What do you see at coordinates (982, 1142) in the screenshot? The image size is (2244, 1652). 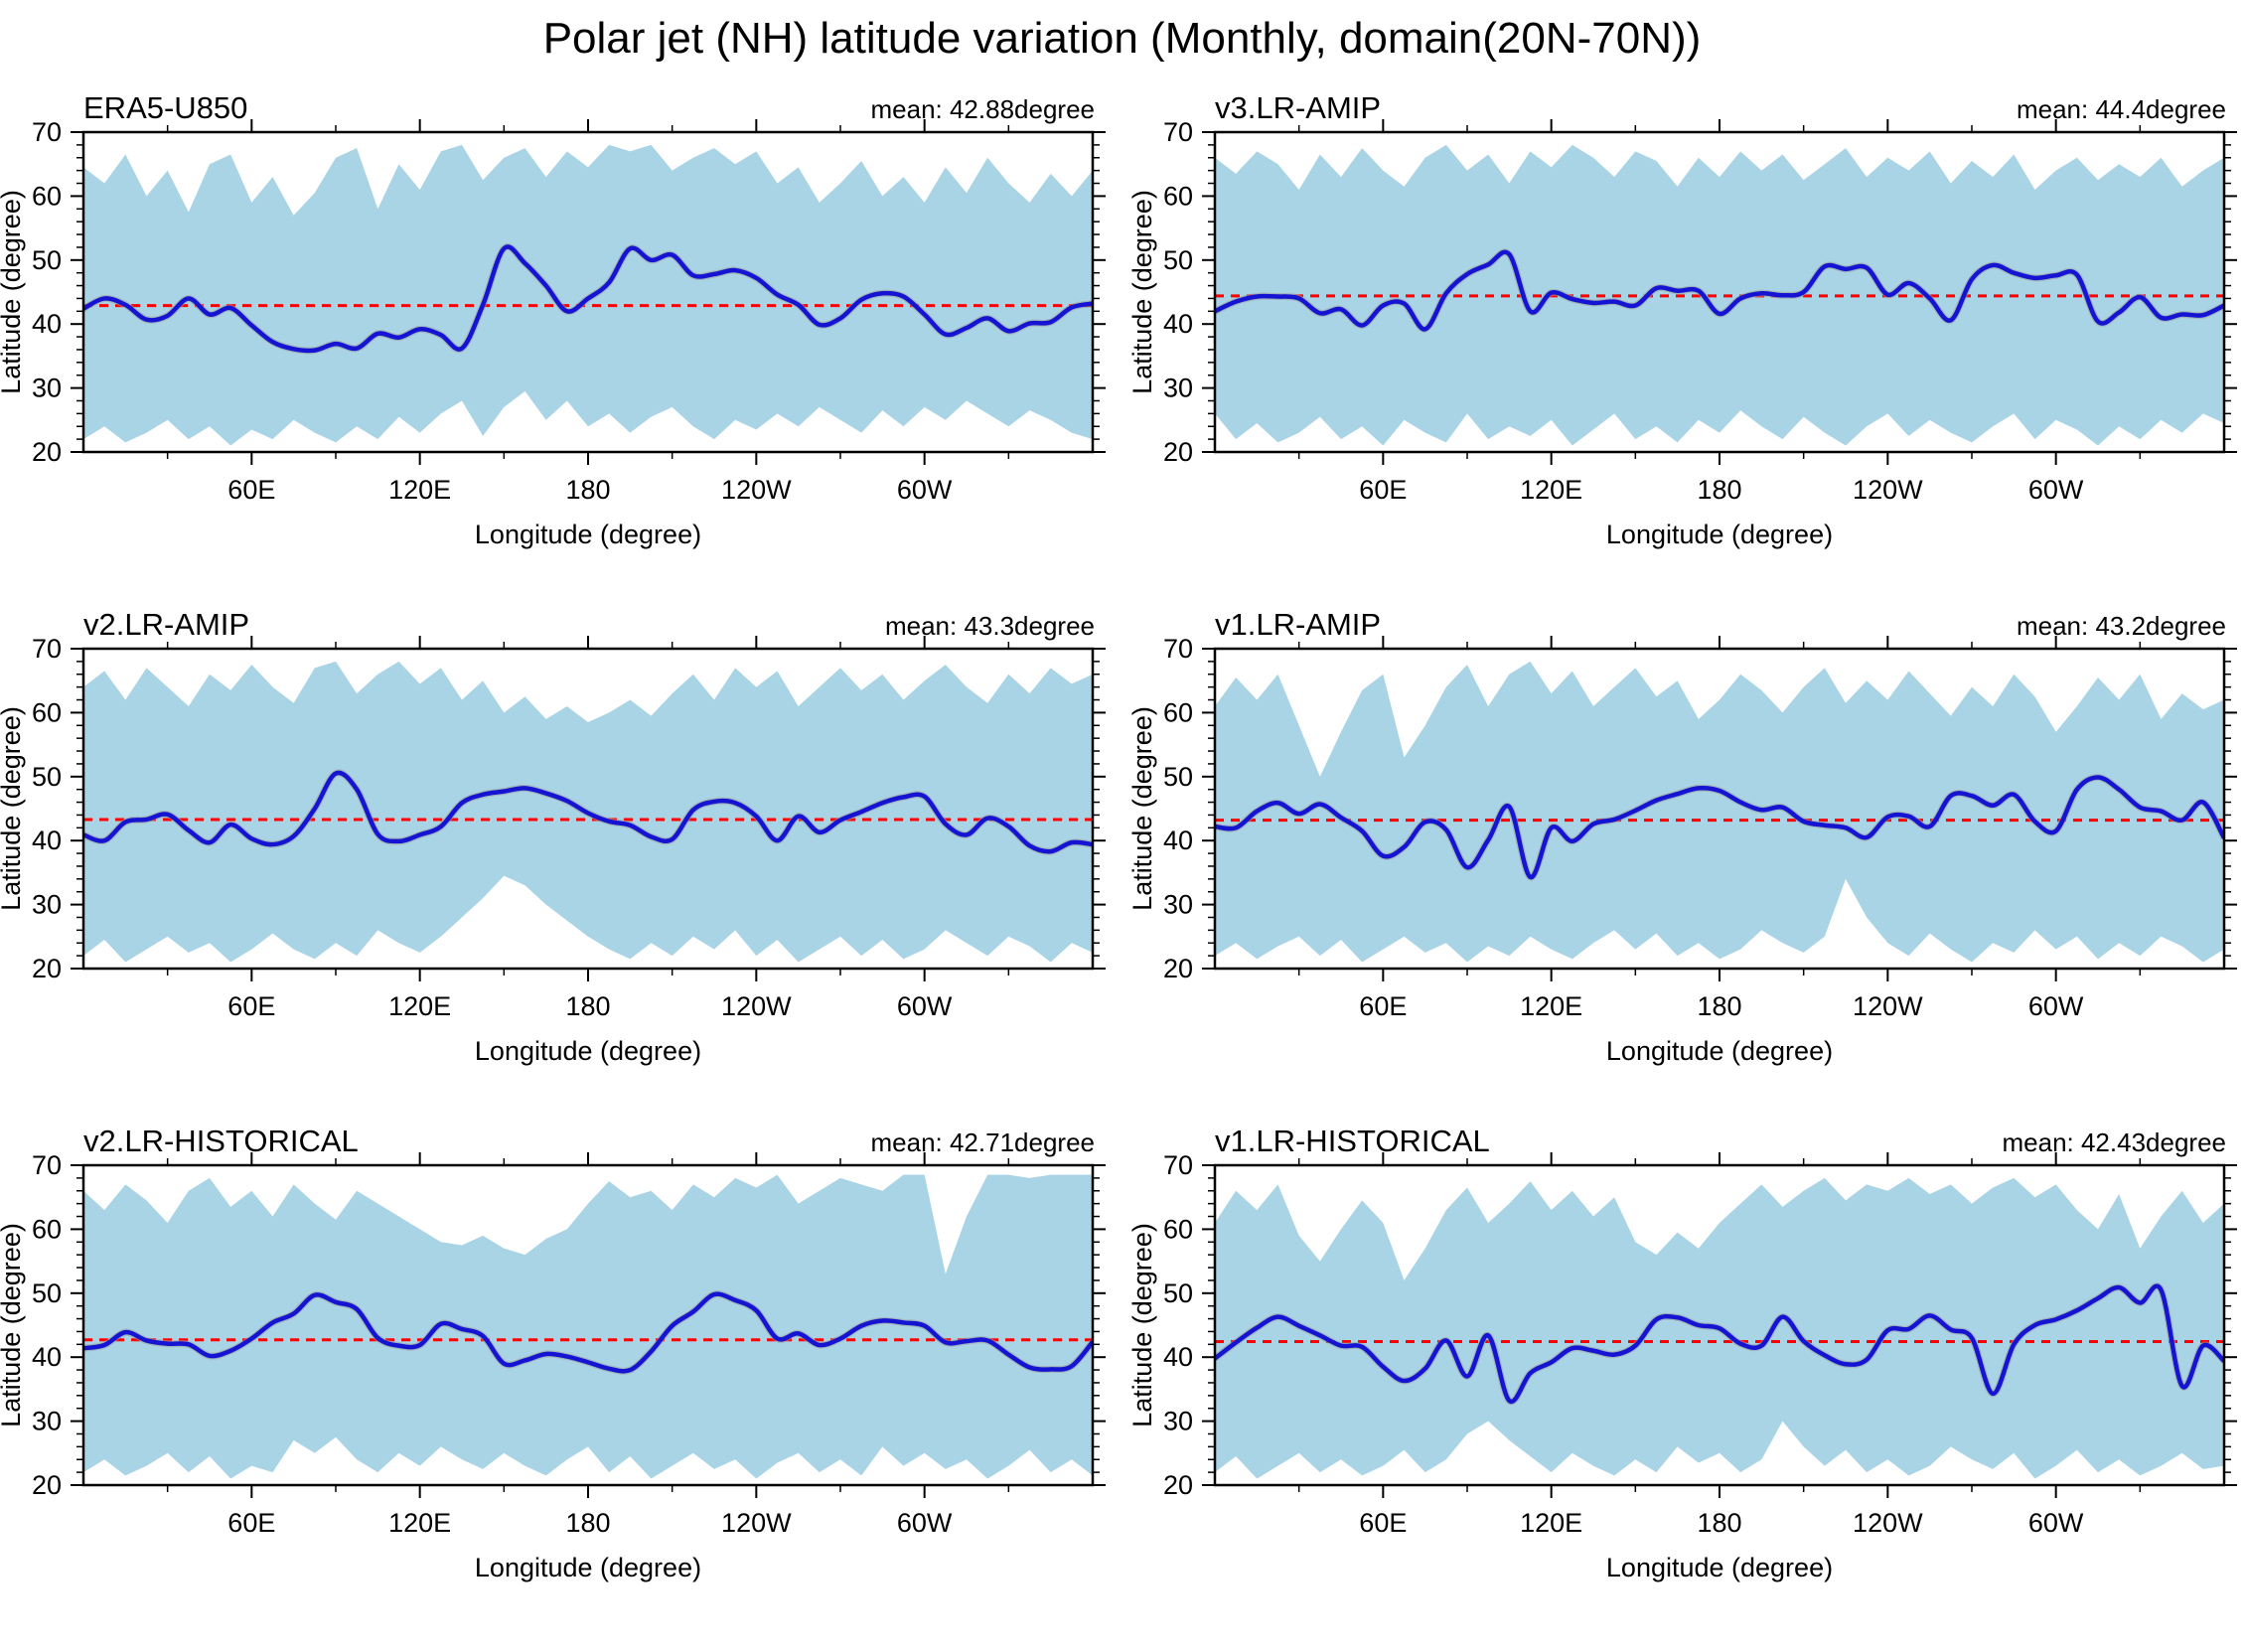 I see `panel-mean-label: mean: 42.71degree` at bounding box center [982, 1142].